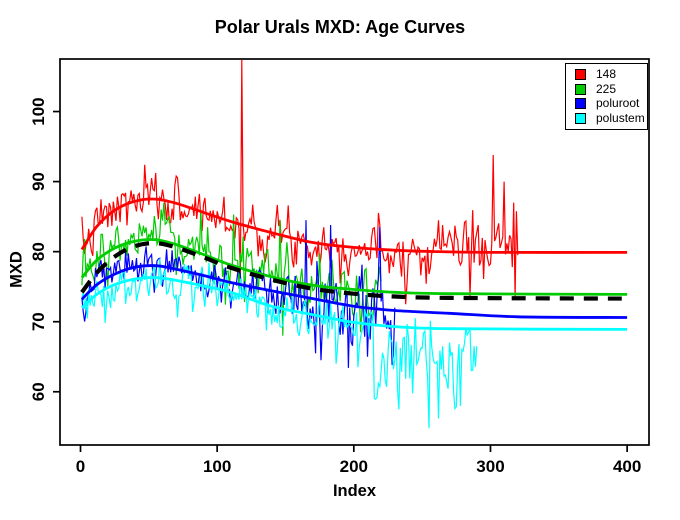 This screenshot has width=680, height=520. What do you see at coordinates (606, 73) in the screenshot?
I see `legend-label: 148` at bounding box center [606, 73].